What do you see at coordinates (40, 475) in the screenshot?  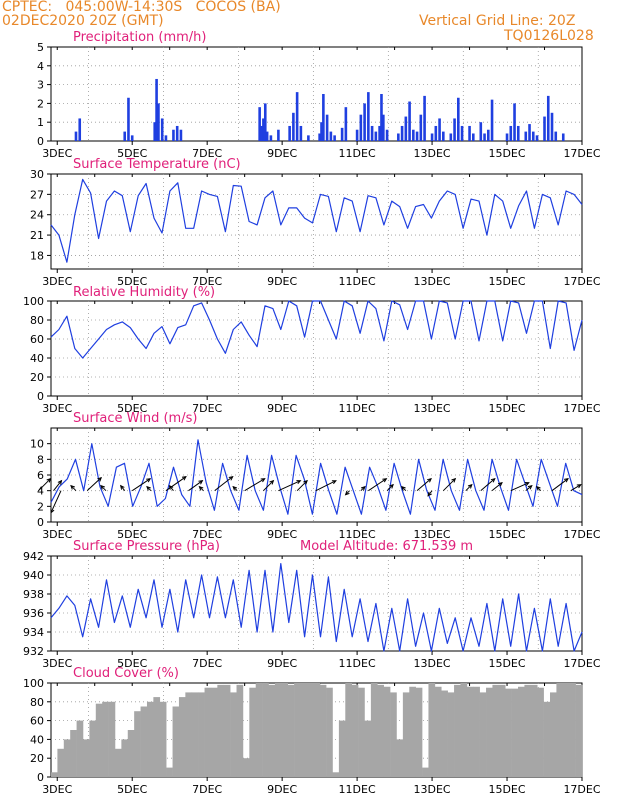 I see `y-tick-label: 6` at bounding box center [40, 475].